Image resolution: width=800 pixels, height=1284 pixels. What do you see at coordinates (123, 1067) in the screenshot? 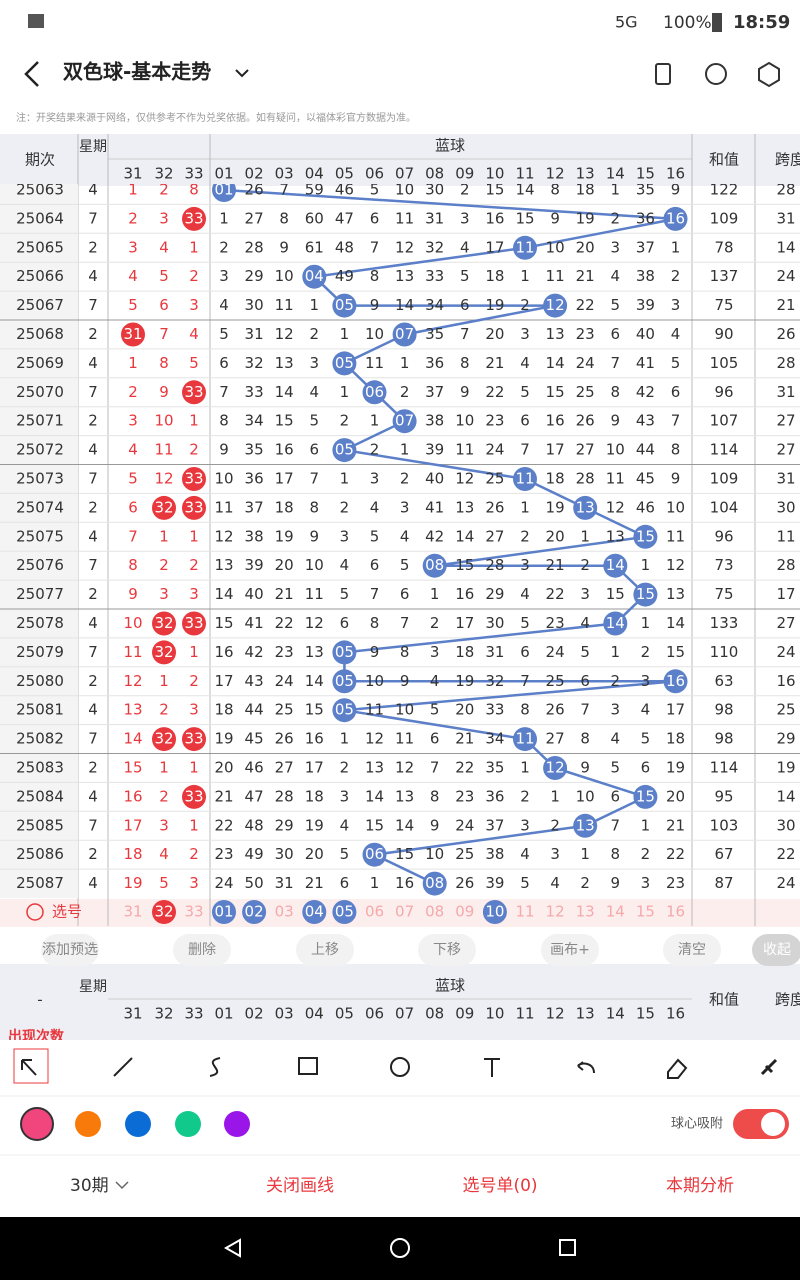
I see `tool-line` at bounding box center [123, 1067].